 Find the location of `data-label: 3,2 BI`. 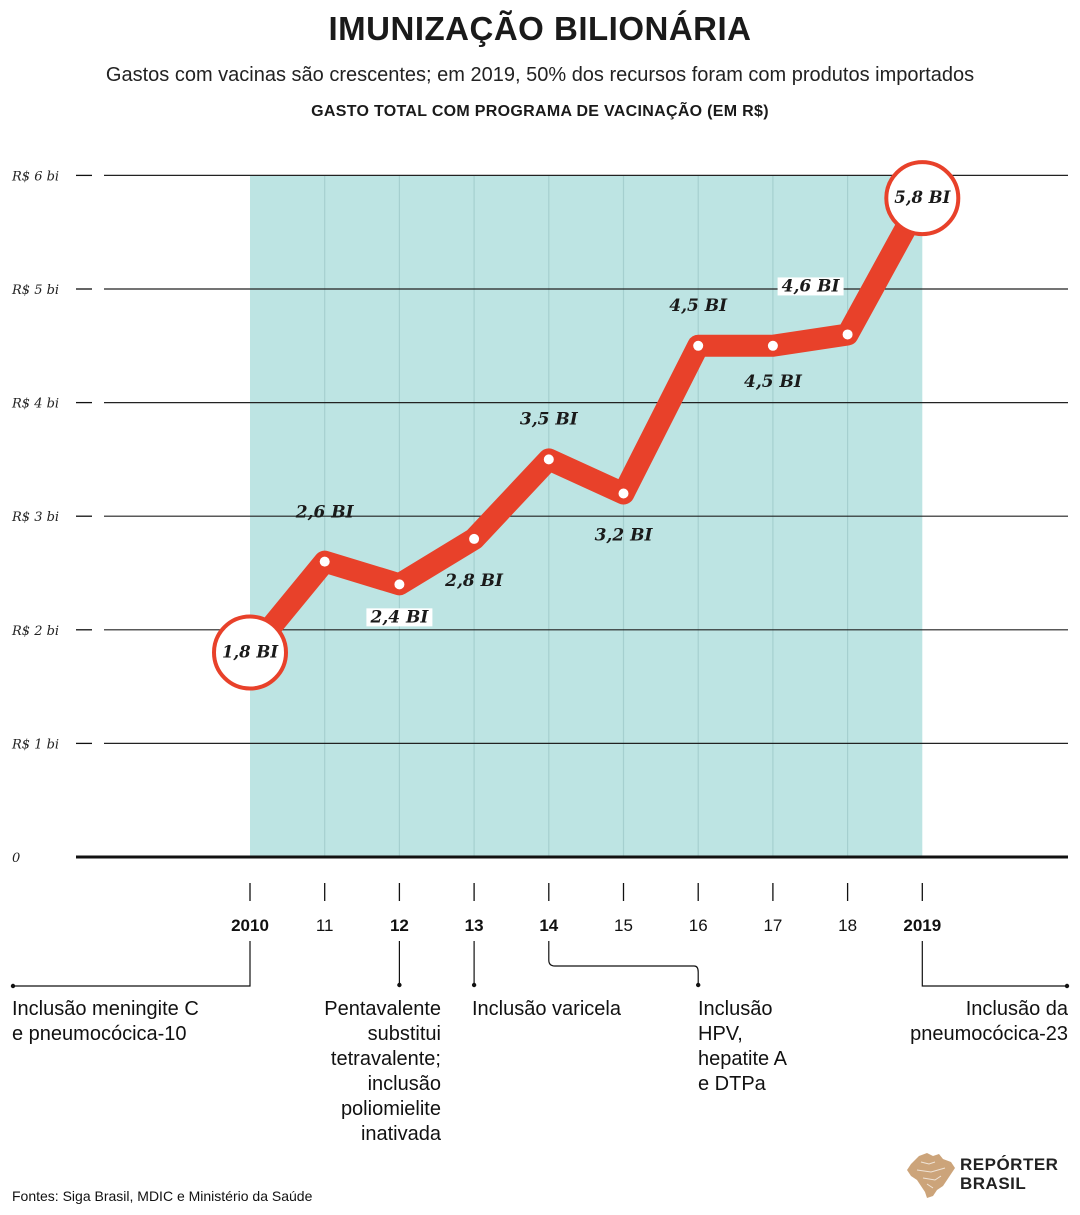

data-label: 3,2 BI is located at coordinates (624, 535).